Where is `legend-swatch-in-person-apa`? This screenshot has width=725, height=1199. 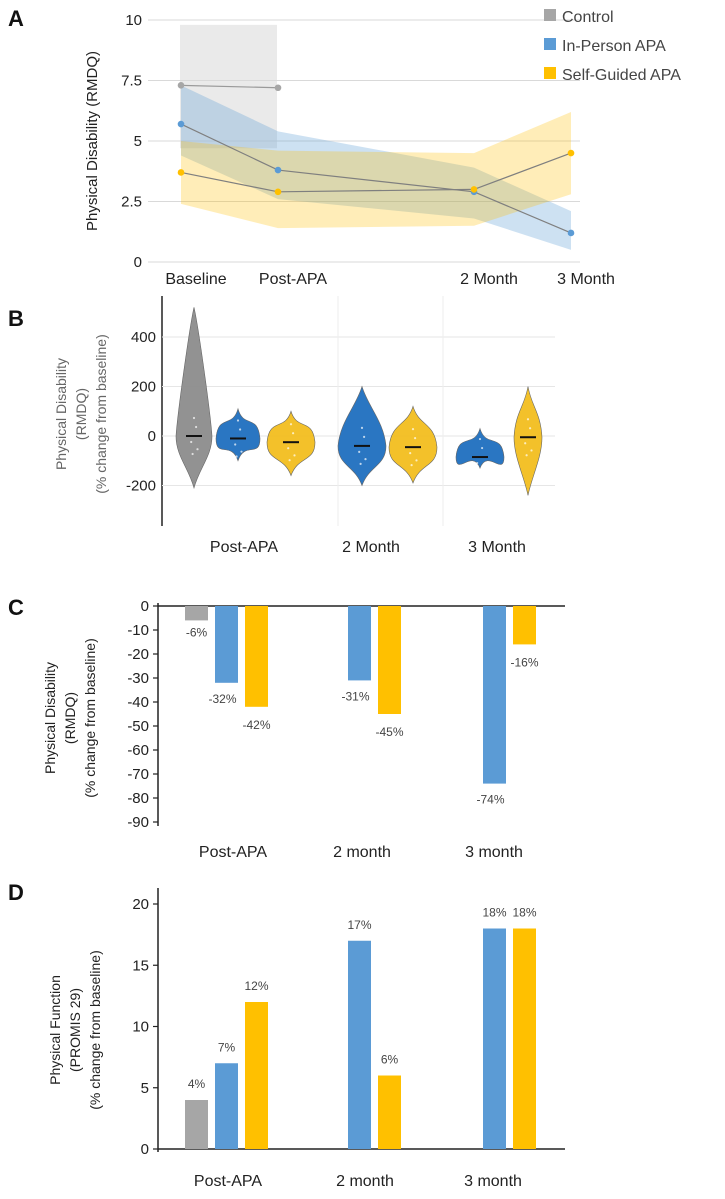 legend-swatch-in-person-apa is located at coordinates (550, 44).